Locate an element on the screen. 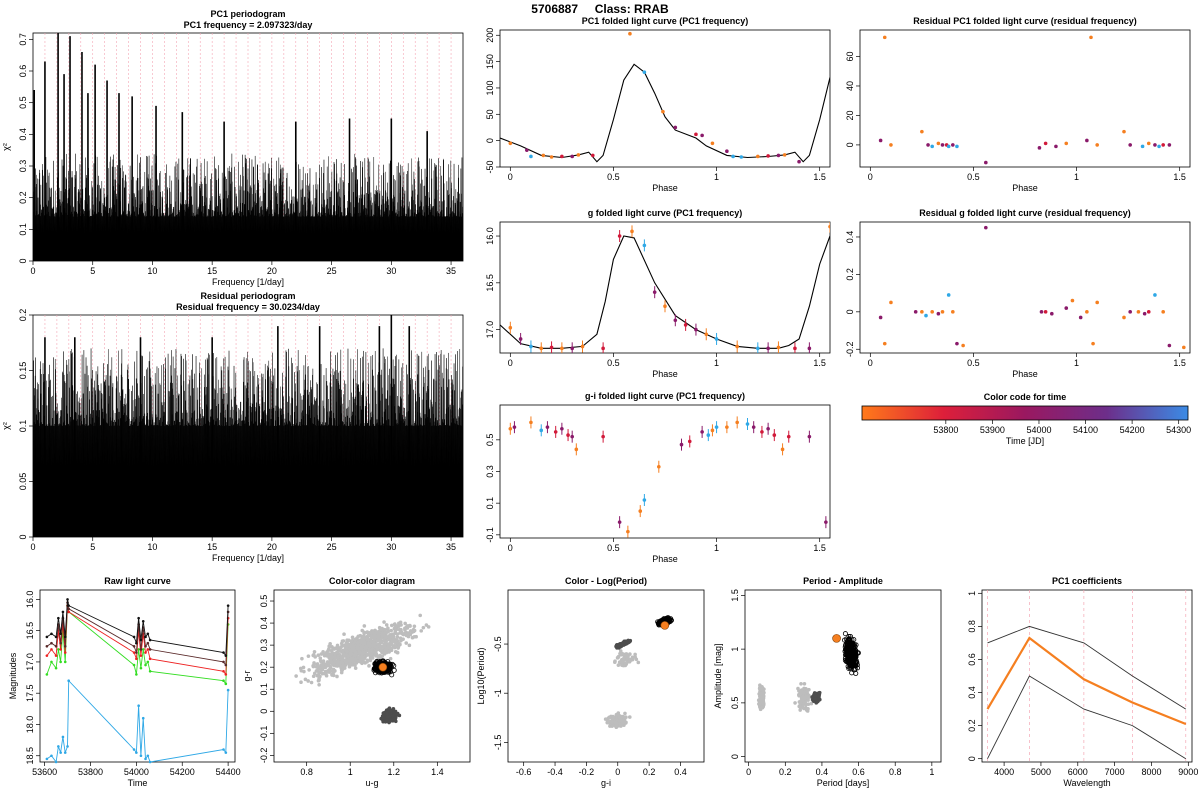 The image size is (1200, 800). color-log-period-ytick-label: -0.5 is located at coordinates (498, 644).